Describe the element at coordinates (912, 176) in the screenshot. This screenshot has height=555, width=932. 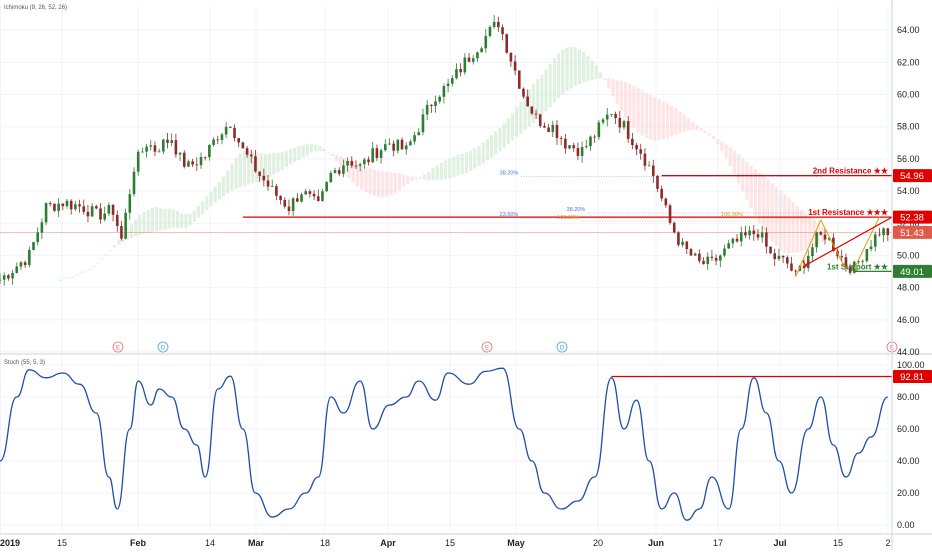
I see `price-tag` at that location.